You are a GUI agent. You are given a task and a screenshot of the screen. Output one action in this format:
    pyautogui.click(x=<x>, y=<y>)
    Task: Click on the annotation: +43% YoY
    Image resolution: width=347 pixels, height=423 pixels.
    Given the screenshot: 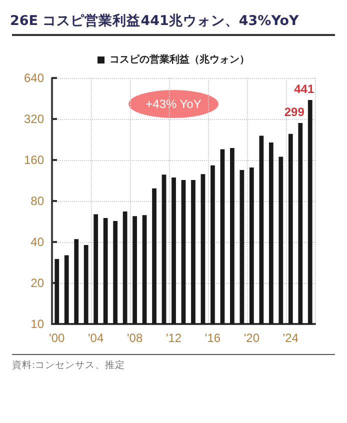 What is the action you would take?
    pyautogui.click(x=174, y=104)
    